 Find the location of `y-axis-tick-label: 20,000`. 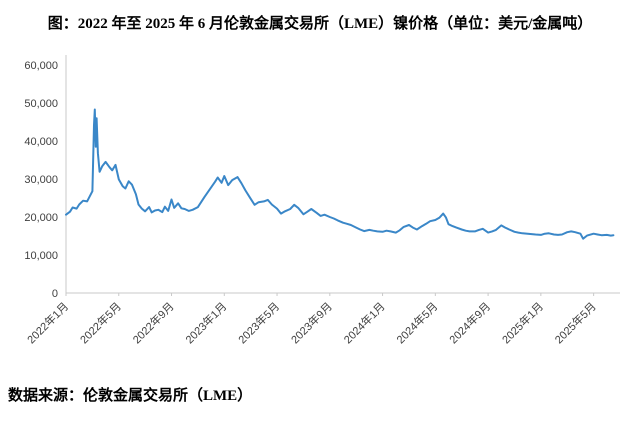

y-axis-tick-label: 20,000 is located at coordinates (41, 218).